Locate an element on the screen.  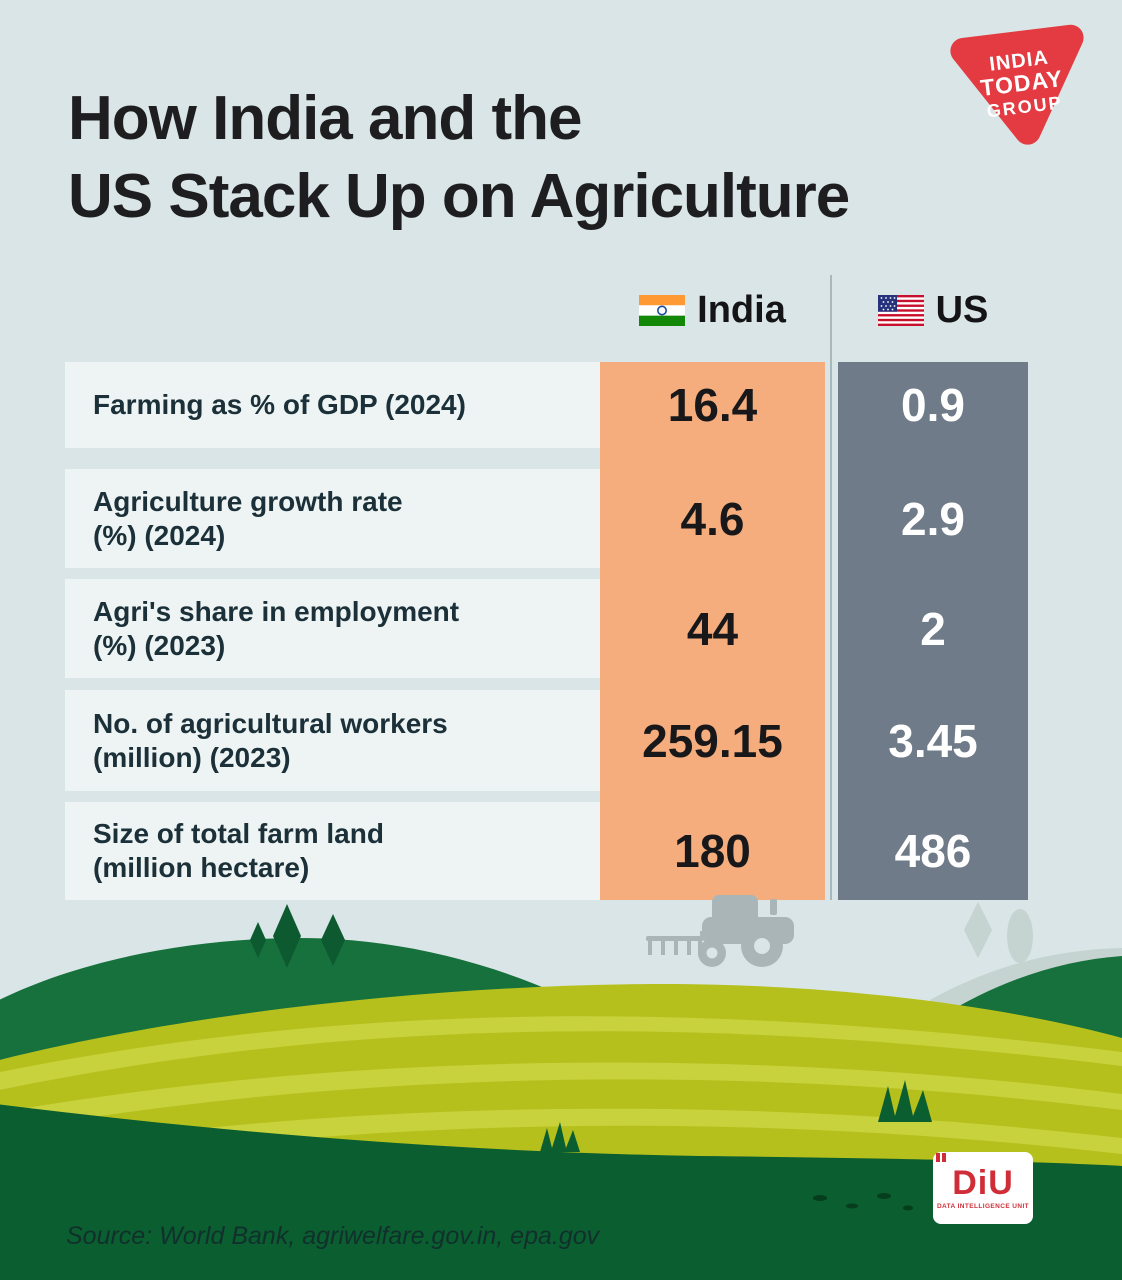
row-label-line1: No. of agricultural workers is located at coordinates (270, 723).